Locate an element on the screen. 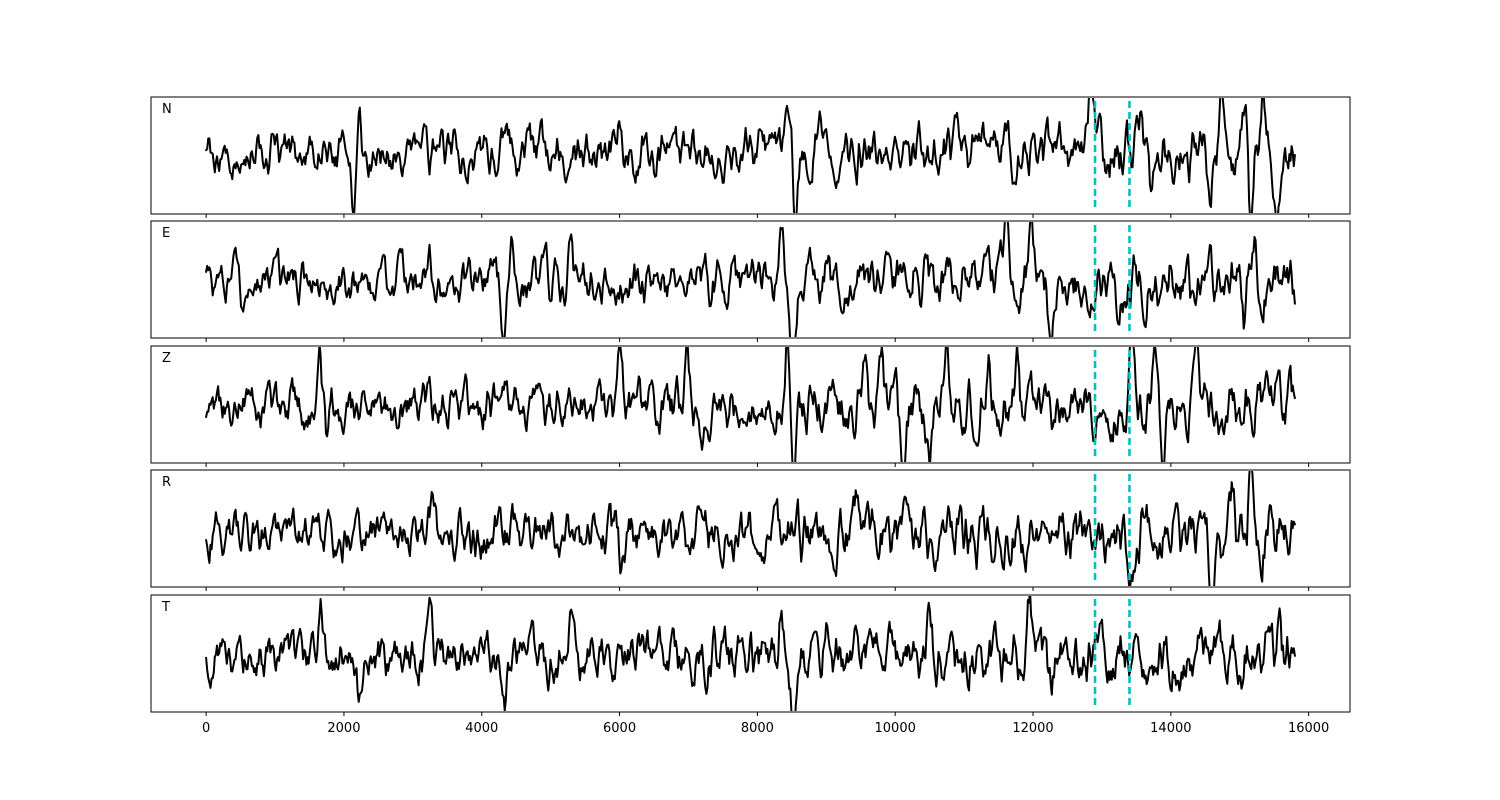 The width and height of the screenshot is (1500, 800). x-tick-label: 6000 is located at coordinates (619, 728).